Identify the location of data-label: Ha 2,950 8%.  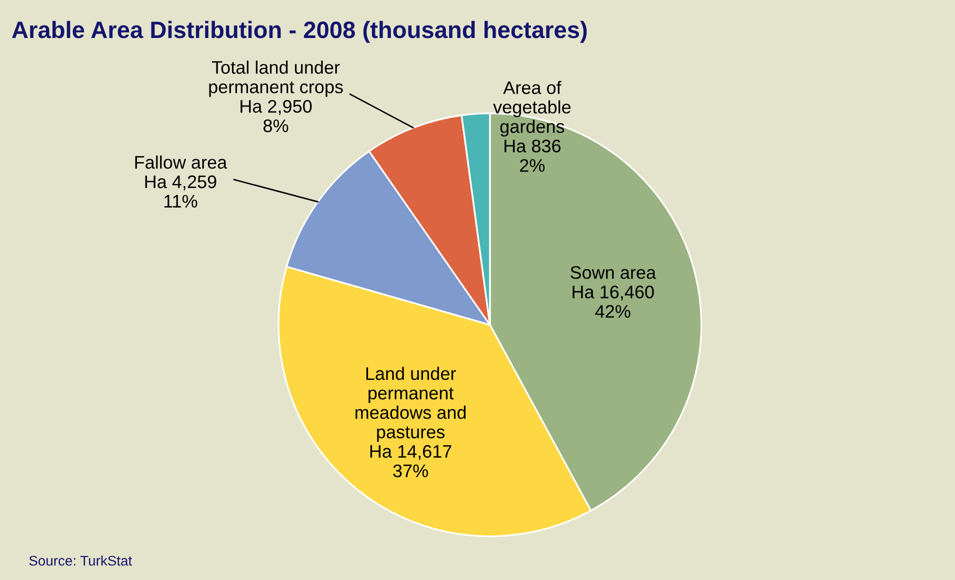
(276, 116).